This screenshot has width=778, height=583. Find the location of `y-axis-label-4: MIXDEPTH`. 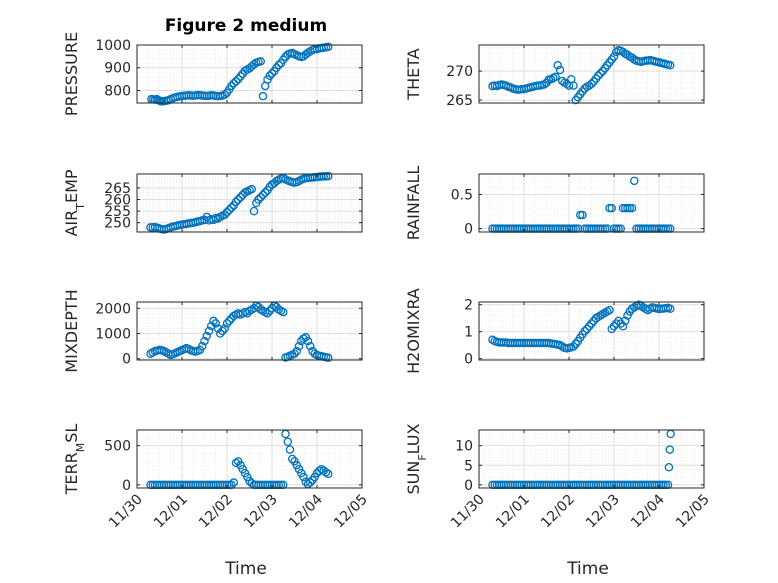

y-axis-label-4: MIXDEPTH is located at coordinates (71, 330).